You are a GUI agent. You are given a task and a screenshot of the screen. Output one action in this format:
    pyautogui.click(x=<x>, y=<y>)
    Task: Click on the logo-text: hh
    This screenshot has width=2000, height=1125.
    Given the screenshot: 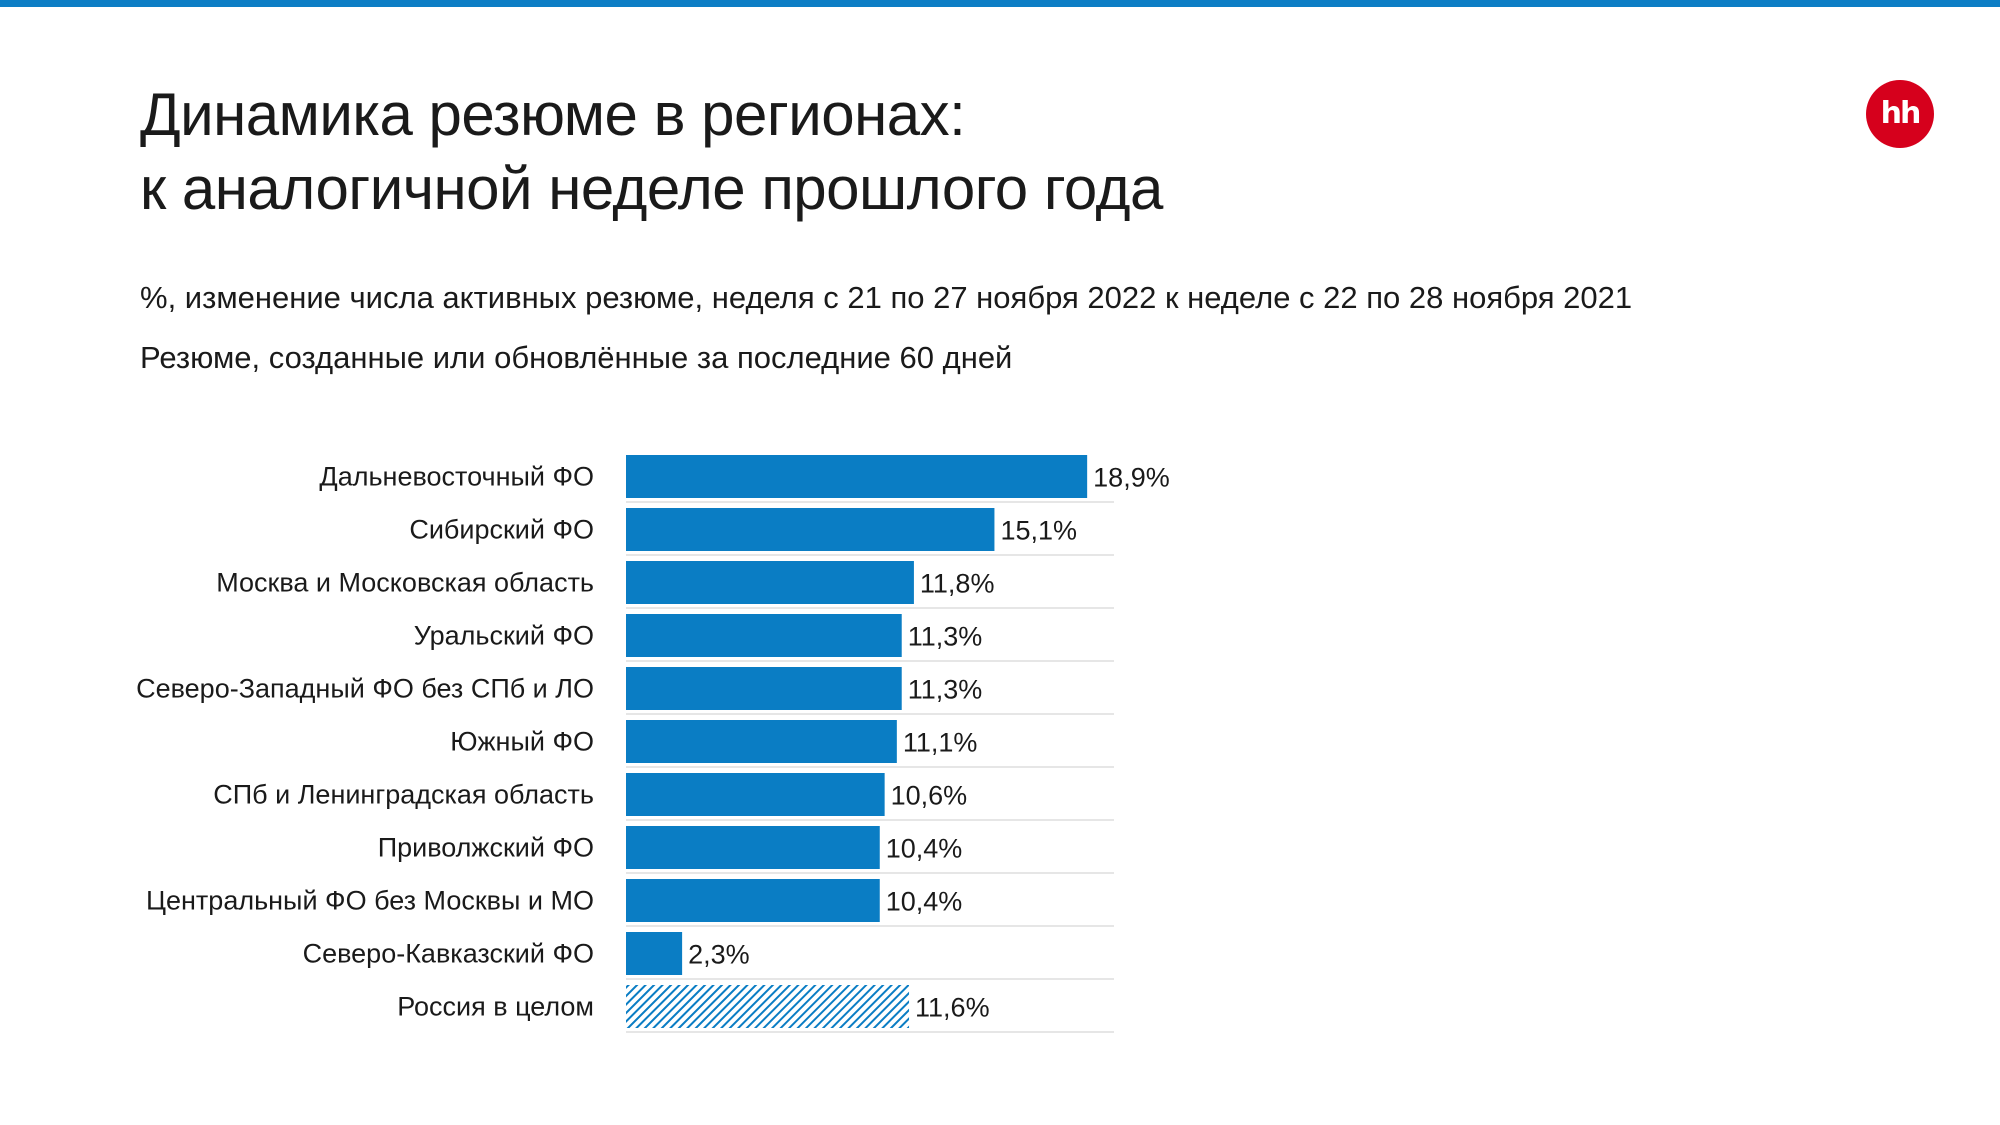 What is the action you would take?
    pyautogui.click(x=1901, y=113)
    